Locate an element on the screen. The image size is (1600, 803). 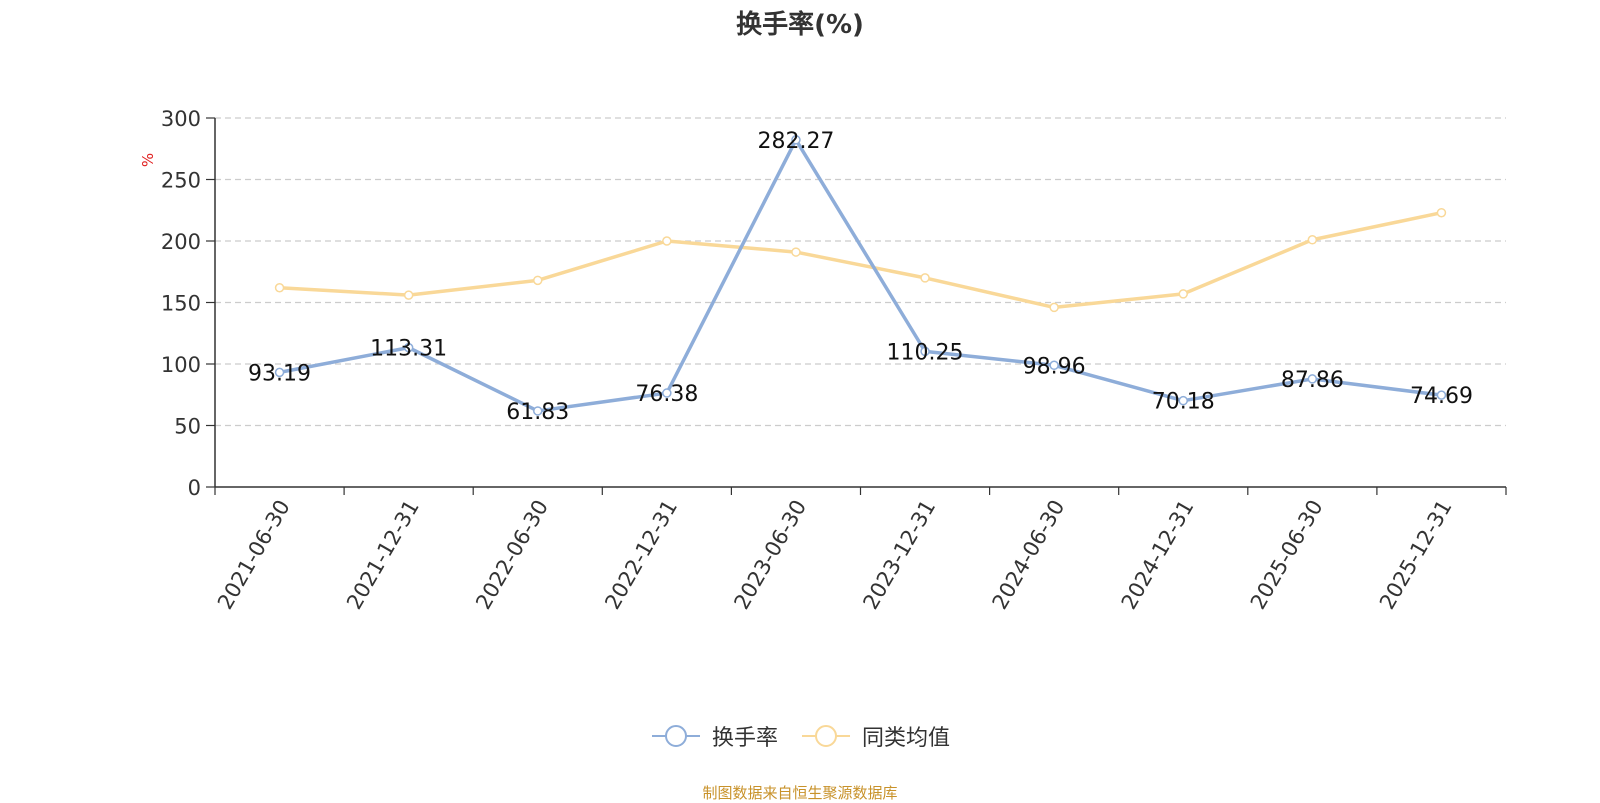
y-tick-label: 150 is located at coordinates (181, 304).